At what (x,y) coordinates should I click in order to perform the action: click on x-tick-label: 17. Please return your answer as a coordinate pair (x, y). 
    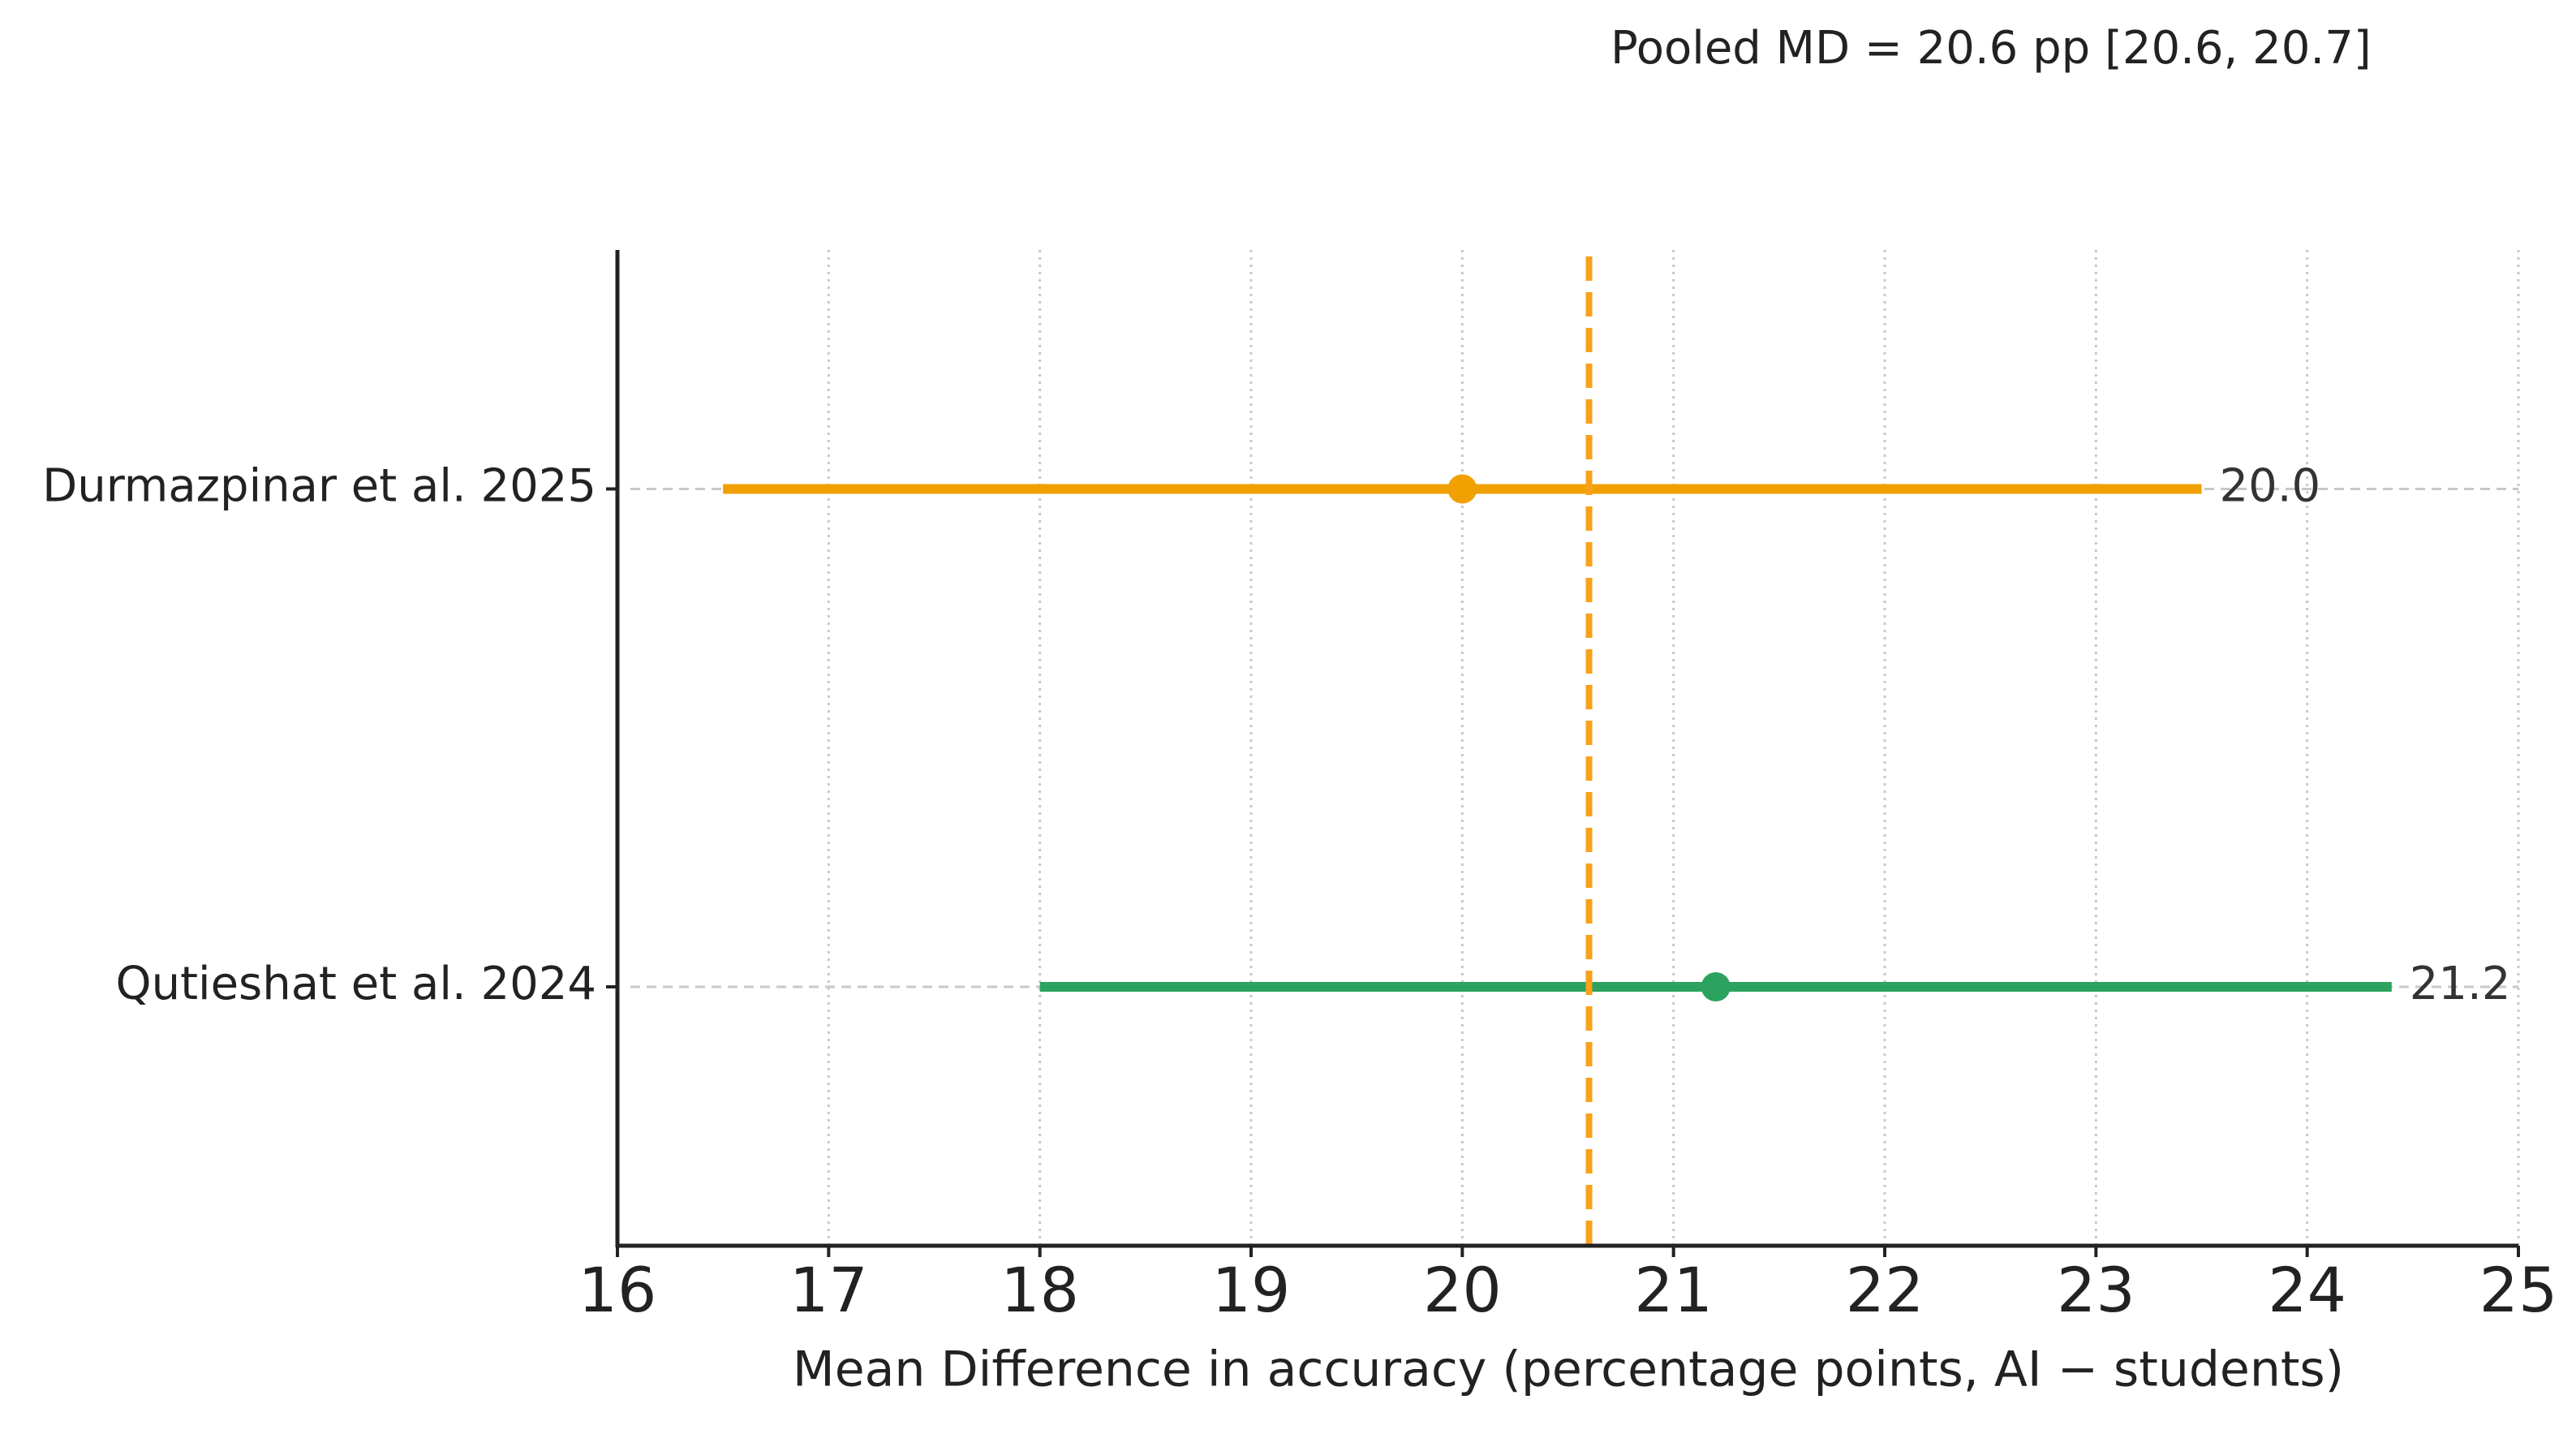
    Looking at the image, I should click on (828, 1290).